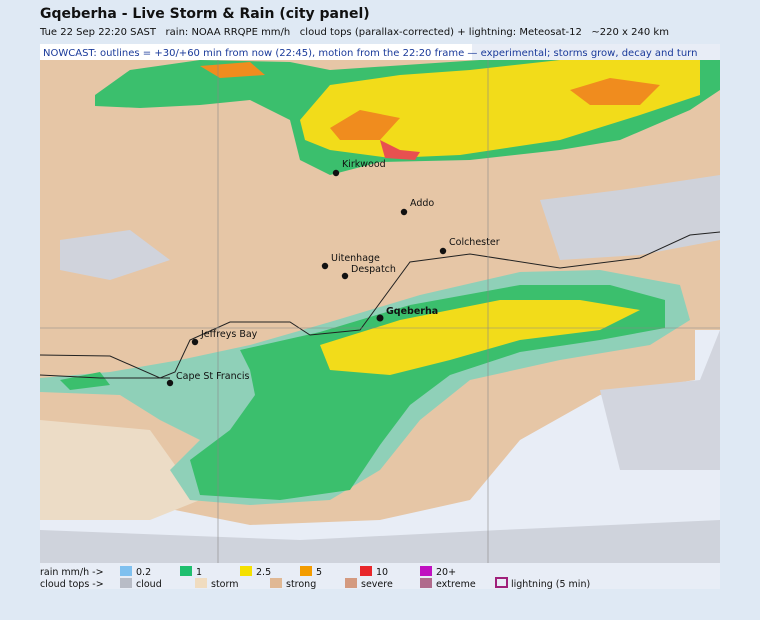 The image size is (760, 620). I want to click on place-label: Kirkwood, so click(364, 164).